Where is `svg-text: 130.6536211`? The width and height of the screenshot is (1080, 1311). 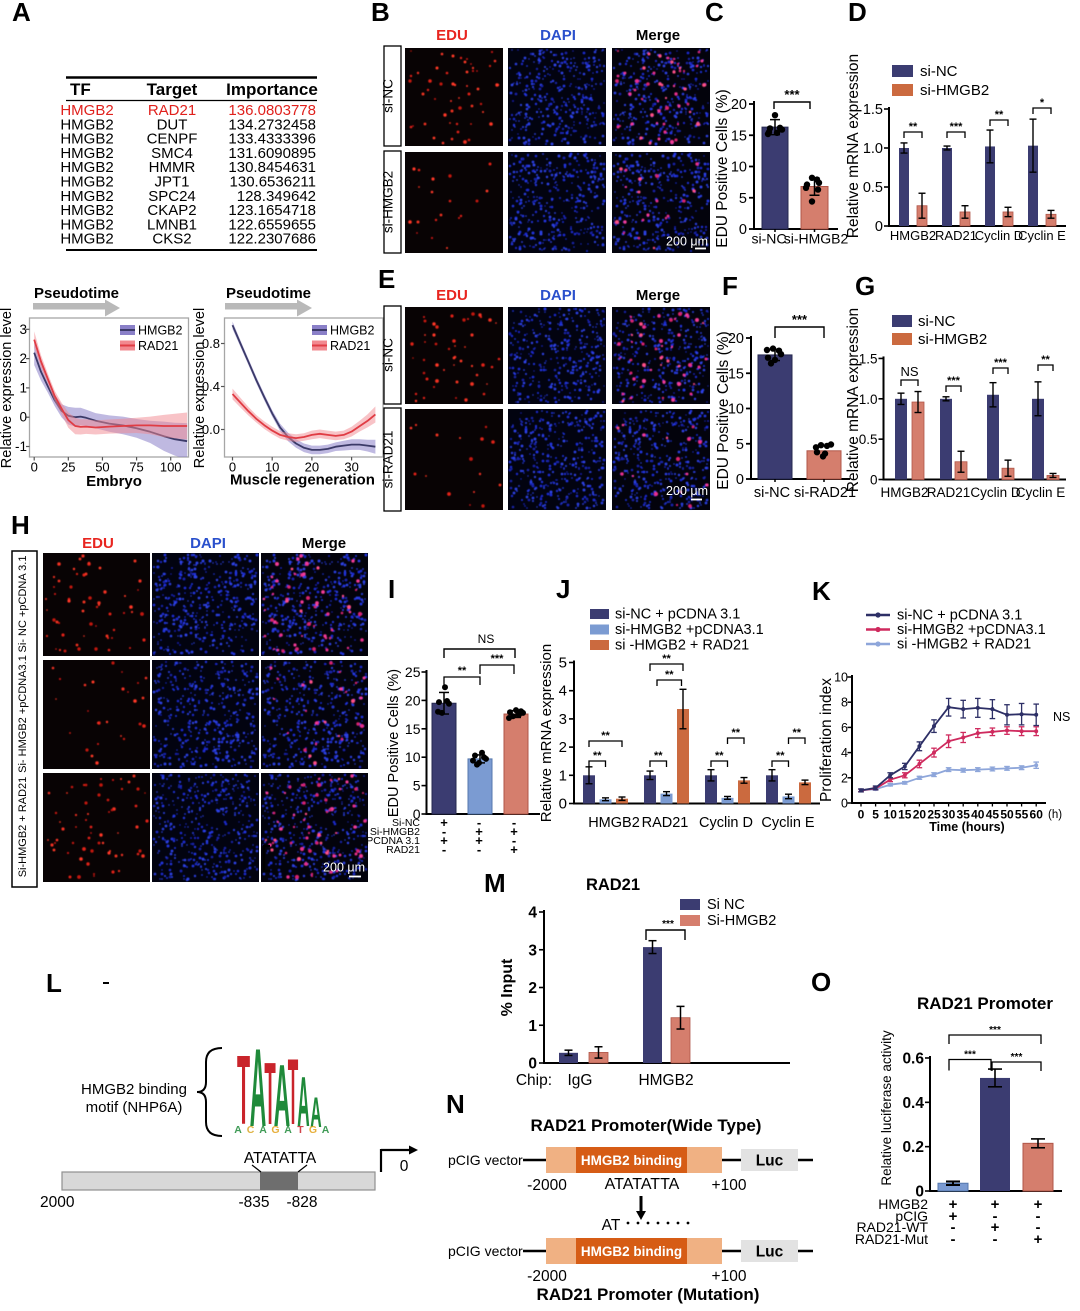
svg-text: 130.6536211 is located at coordinates (273, 182).